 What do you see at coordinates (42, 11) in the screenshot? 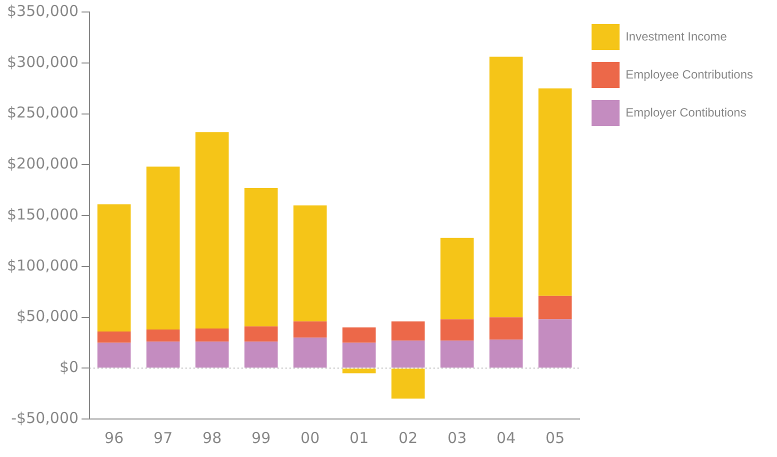
I see `y-tick-label: $350,000` at bounding box center [42, 11].